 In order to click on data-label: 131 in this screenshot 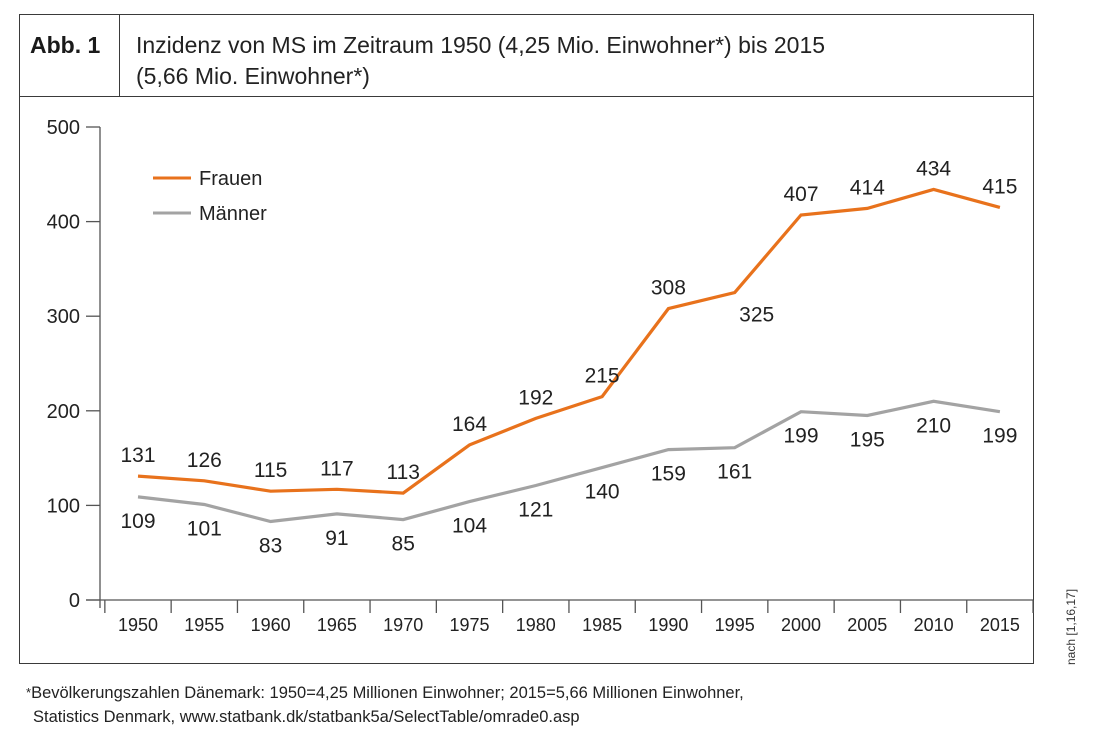, I will do `click(137, 455)`.